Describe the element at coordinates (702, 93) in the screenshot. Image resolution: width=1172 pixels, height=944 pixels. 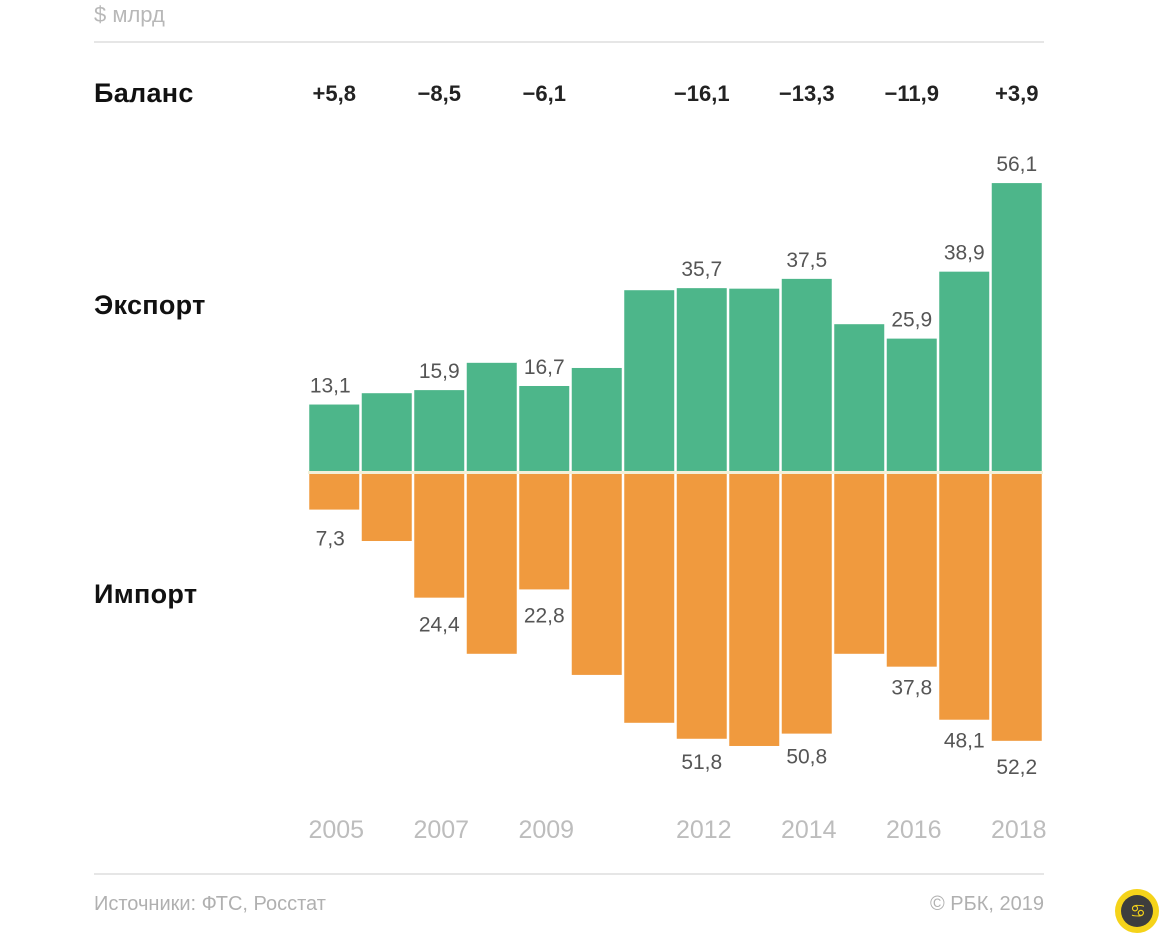
I see `balance-value-2012: −16,1` at that location.